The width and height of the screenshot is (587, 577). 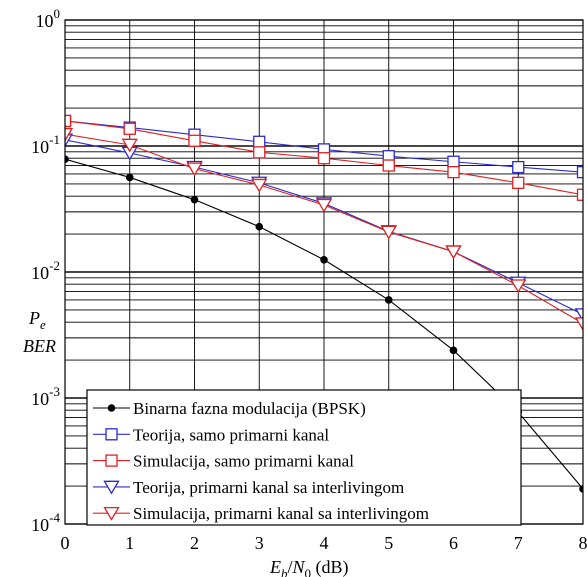 What do you see at coordinates (48, 18) in the screenshot?
I see `y-tick-label: 10⁰` at bounding box center [48, 18].